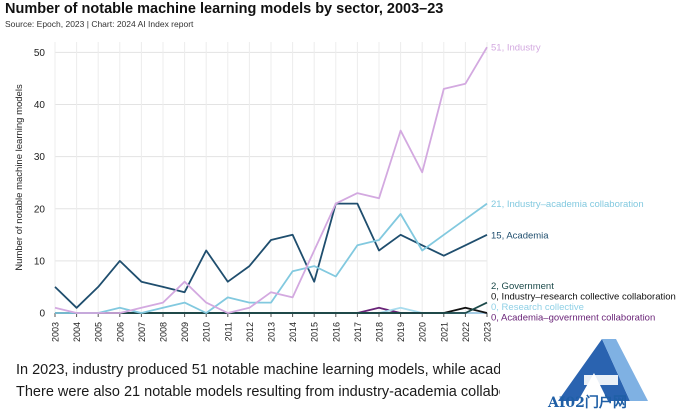  What do you see at coordinates (120, 332) in the screenshot?
I see `x-tick-label: 2006` at bounding box center [120, 332].